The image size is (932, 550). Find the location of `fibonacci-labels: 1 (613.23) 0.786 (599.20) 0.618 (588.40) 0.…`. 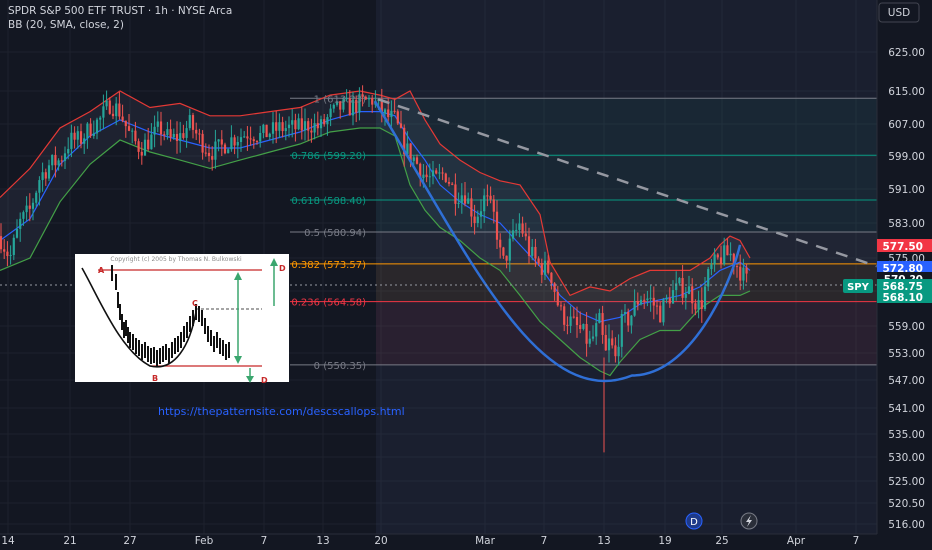

fibonacci-labels: 1 (613.23) 0.786 (599.20) 0.618 (588.40) 0.… is located at coordinates (328, 233).